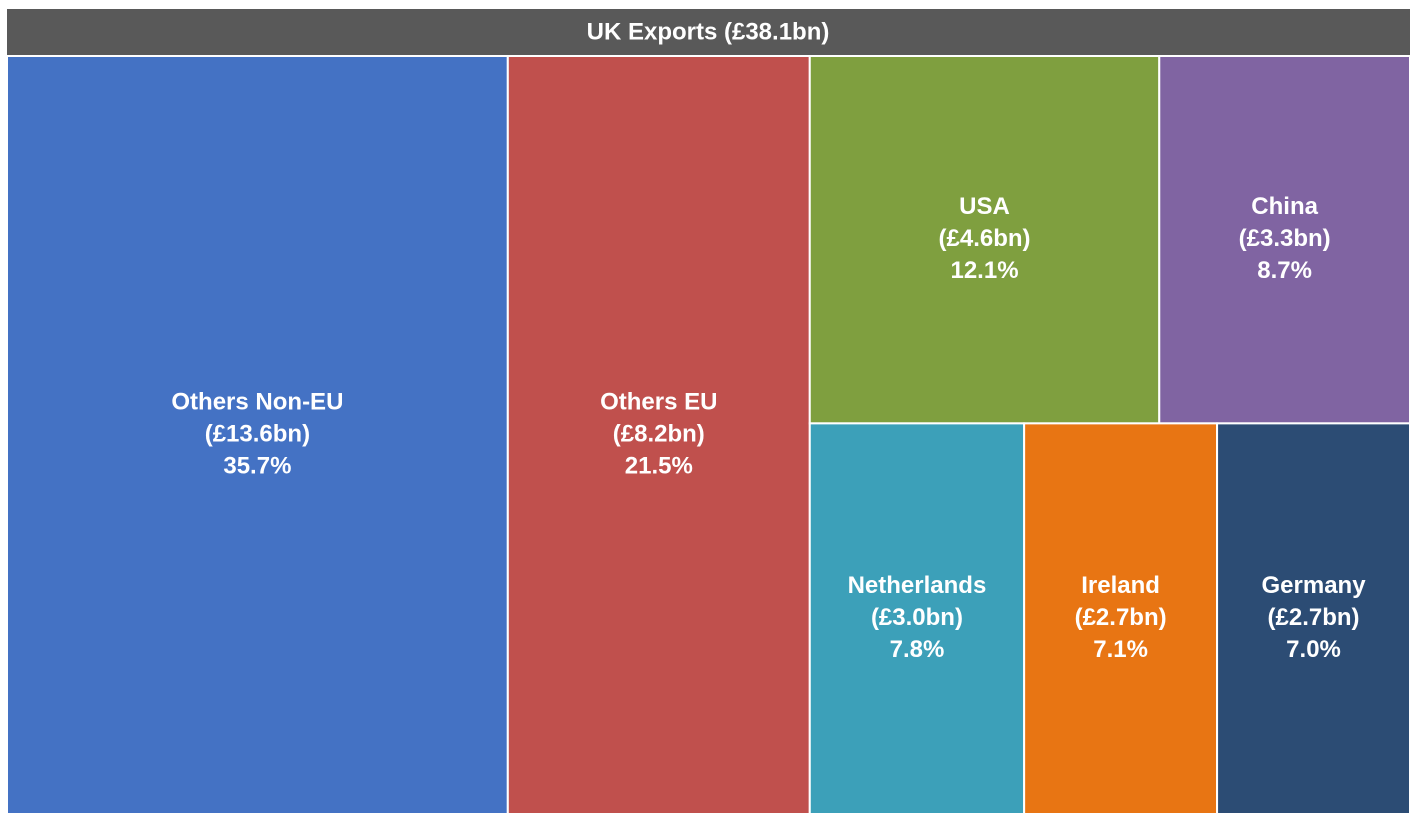  What do you see at coordinates (1313, 649) in the screenshot?
I see `share-label: 7.0%` at bounding box center [1313, 649].